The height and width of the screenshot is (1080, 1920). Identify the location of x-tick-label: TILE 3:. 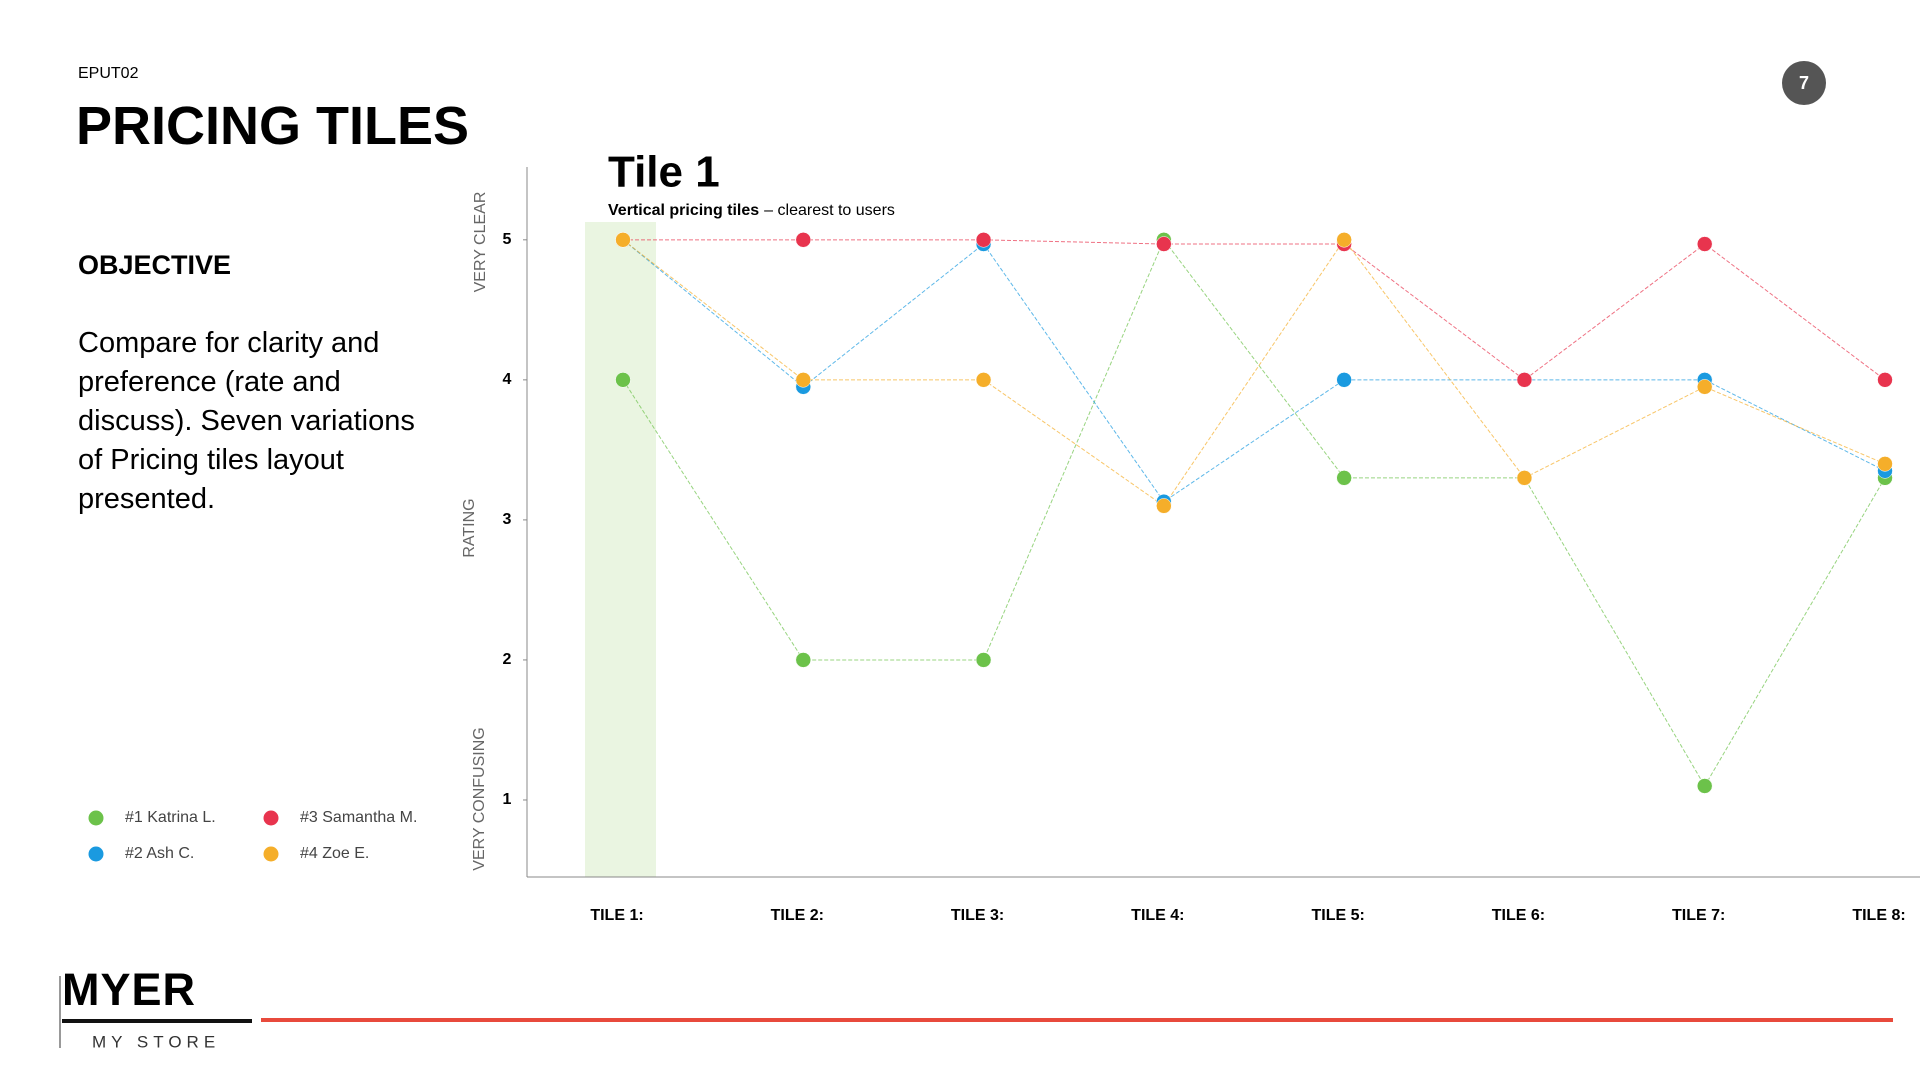
(977, 915).